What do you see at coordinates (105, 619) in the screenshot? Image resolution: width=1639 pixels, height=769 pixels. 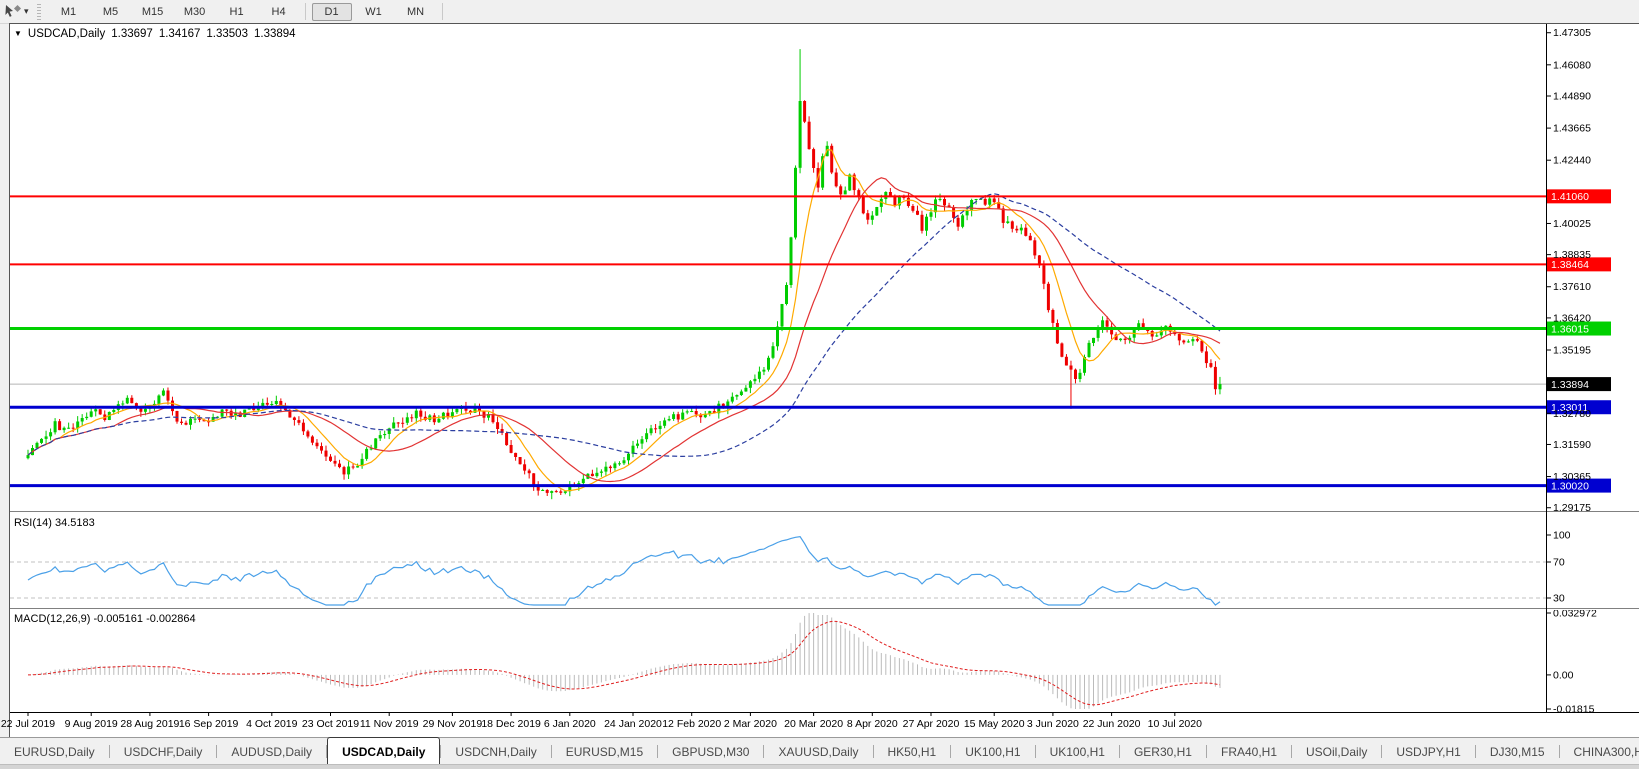 I see `macd-indicator-label: MACD(12,26,9) -0.005161 -0.002864` at bounding box center [105, 619].